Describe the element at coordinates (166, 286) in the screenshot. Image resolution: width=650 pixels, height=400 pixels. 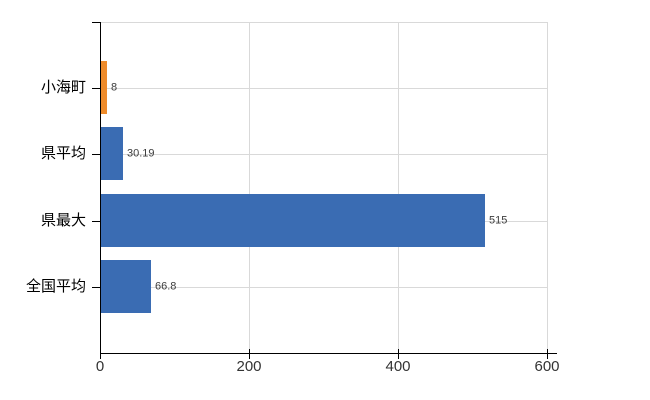
I see `value-label: 66.8` at that location.